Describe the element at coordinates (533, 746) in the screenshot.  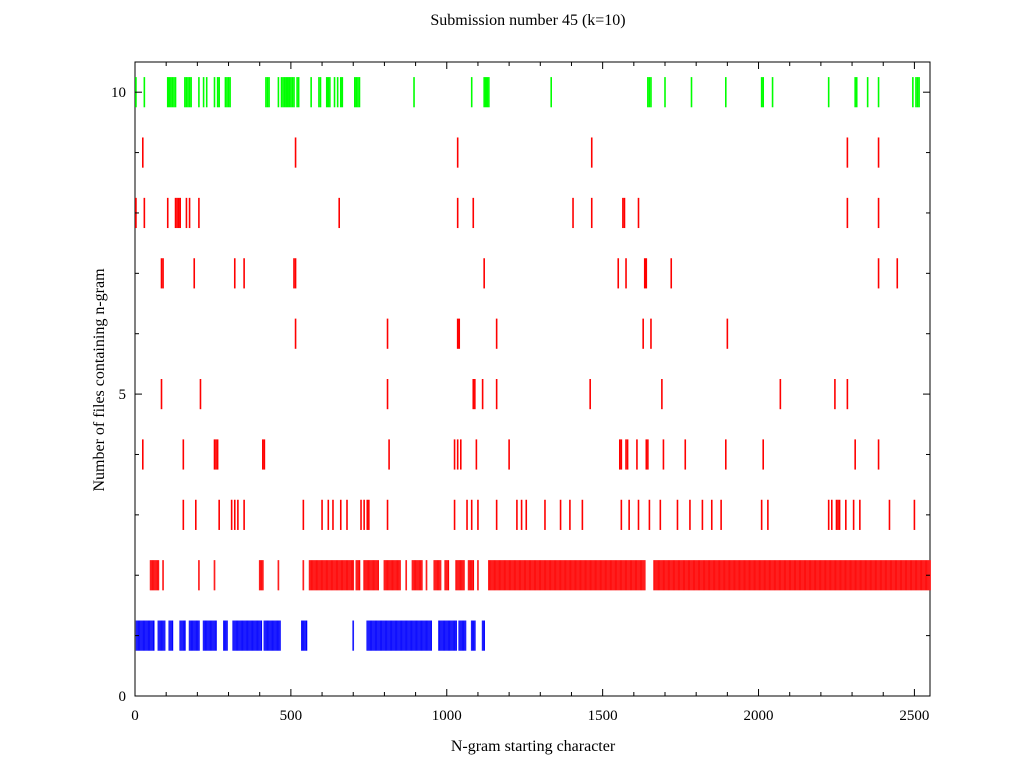
I see `x-axis-label: N-gram starting character` at that location.